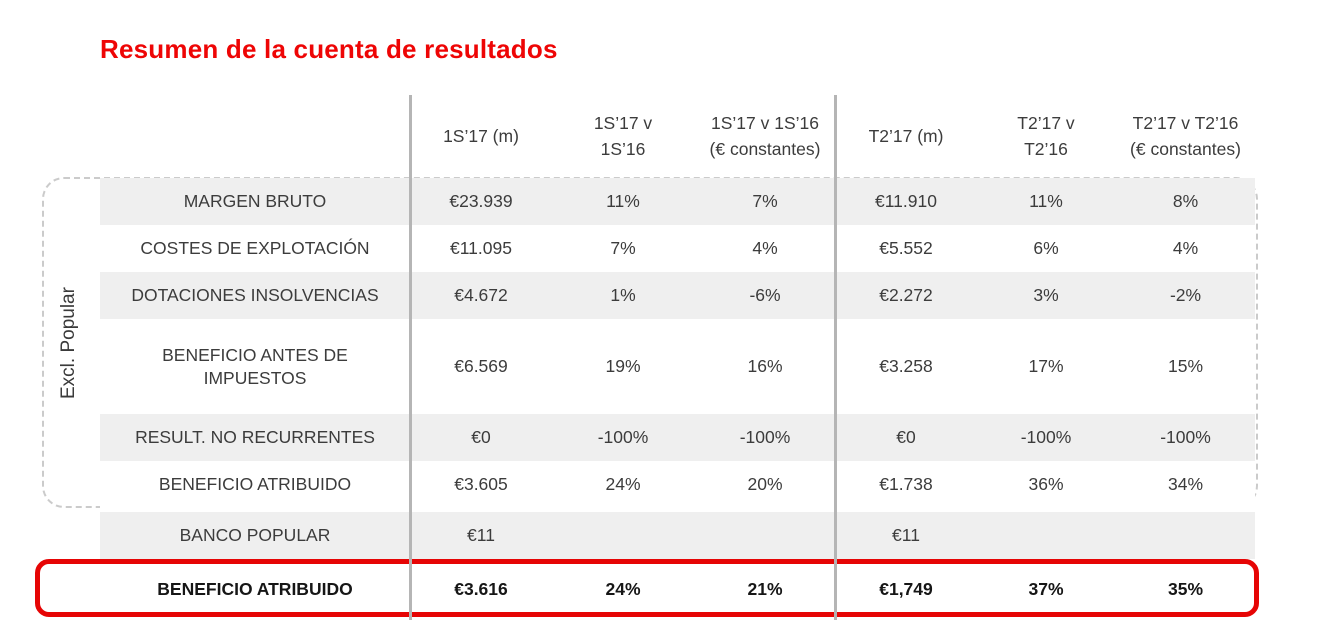 This screenshot has height=625, width=1320. I want to click on cell-value: €3.258, so click(906, 366).